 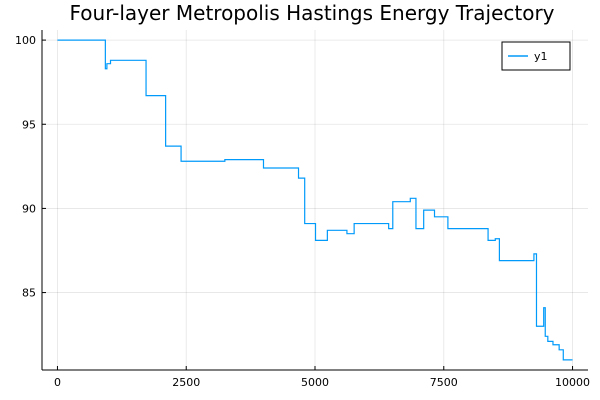 What do you see at coordinates (444, 382) in the screenshot?
I see `x-tick-label: 7500` at bounding box center [444, 382].